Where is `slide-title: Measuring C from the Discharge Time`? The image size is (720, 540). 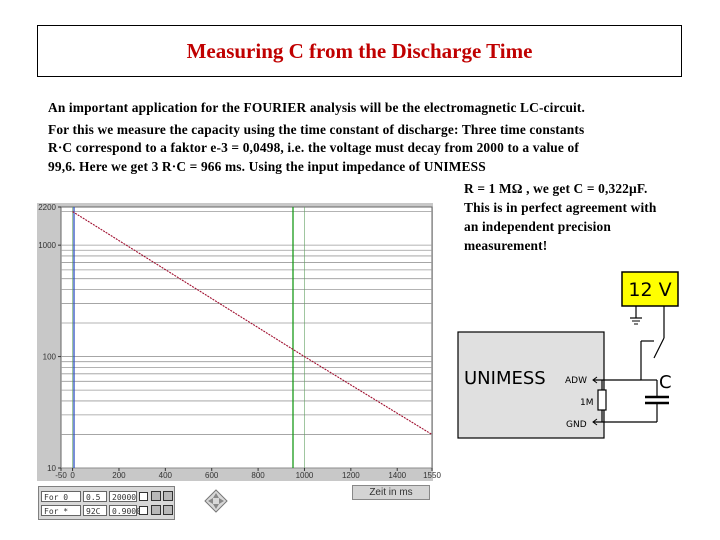 slide-title: Measuring C from the Discharge Time is located at coordinates (359, 50).